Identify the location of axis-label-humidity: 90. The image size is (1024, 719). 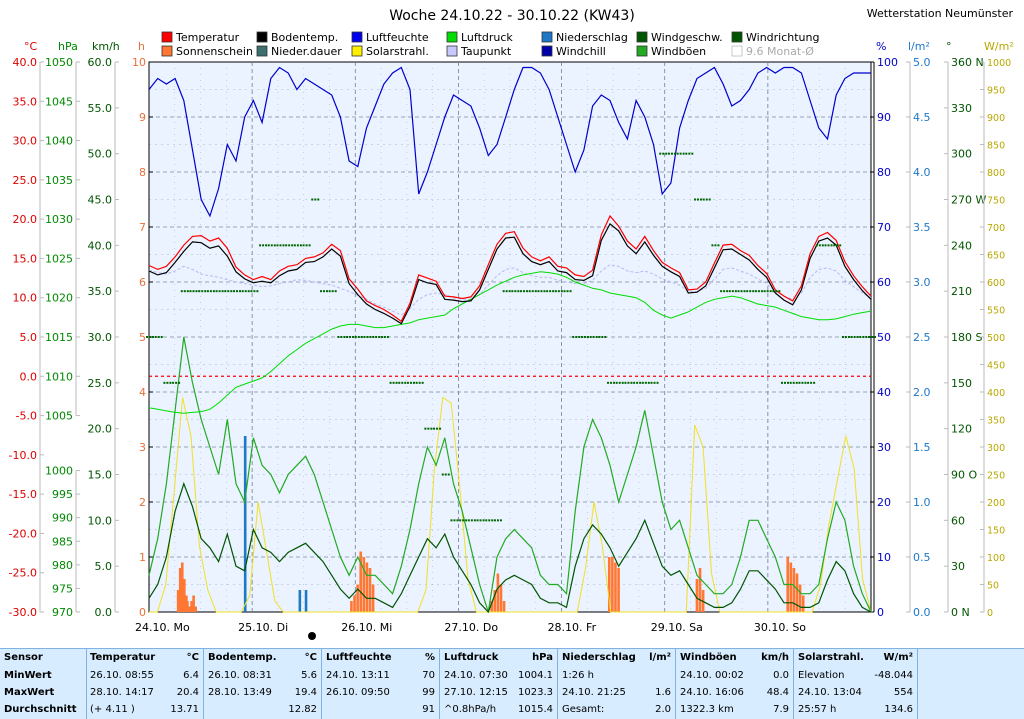
(884, 117).